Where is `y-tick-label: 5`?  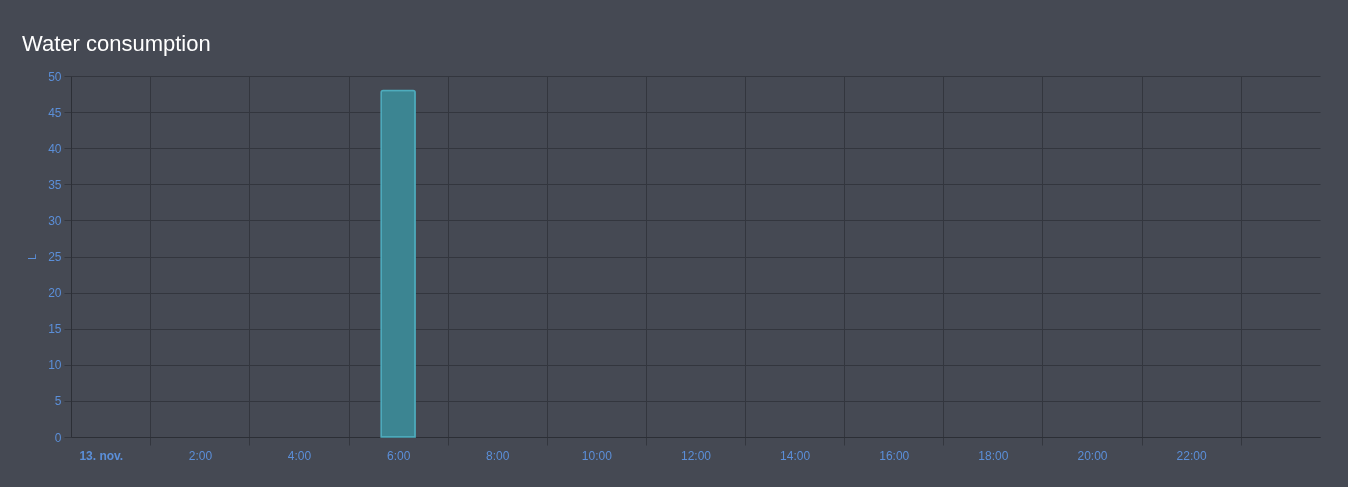
y-tick-label: 5 is located at coordinates (58, 401).